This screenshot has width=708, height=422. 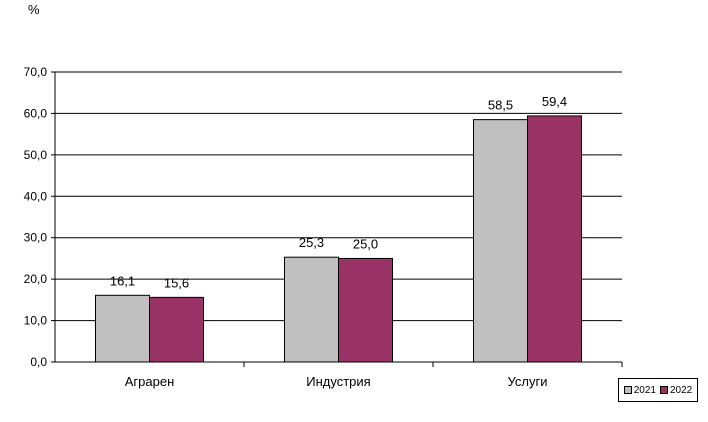 What do you see at coordinates (500, 105) in the screenshot?
I see `data-label: 58,5` at bounding box center [500, 105].